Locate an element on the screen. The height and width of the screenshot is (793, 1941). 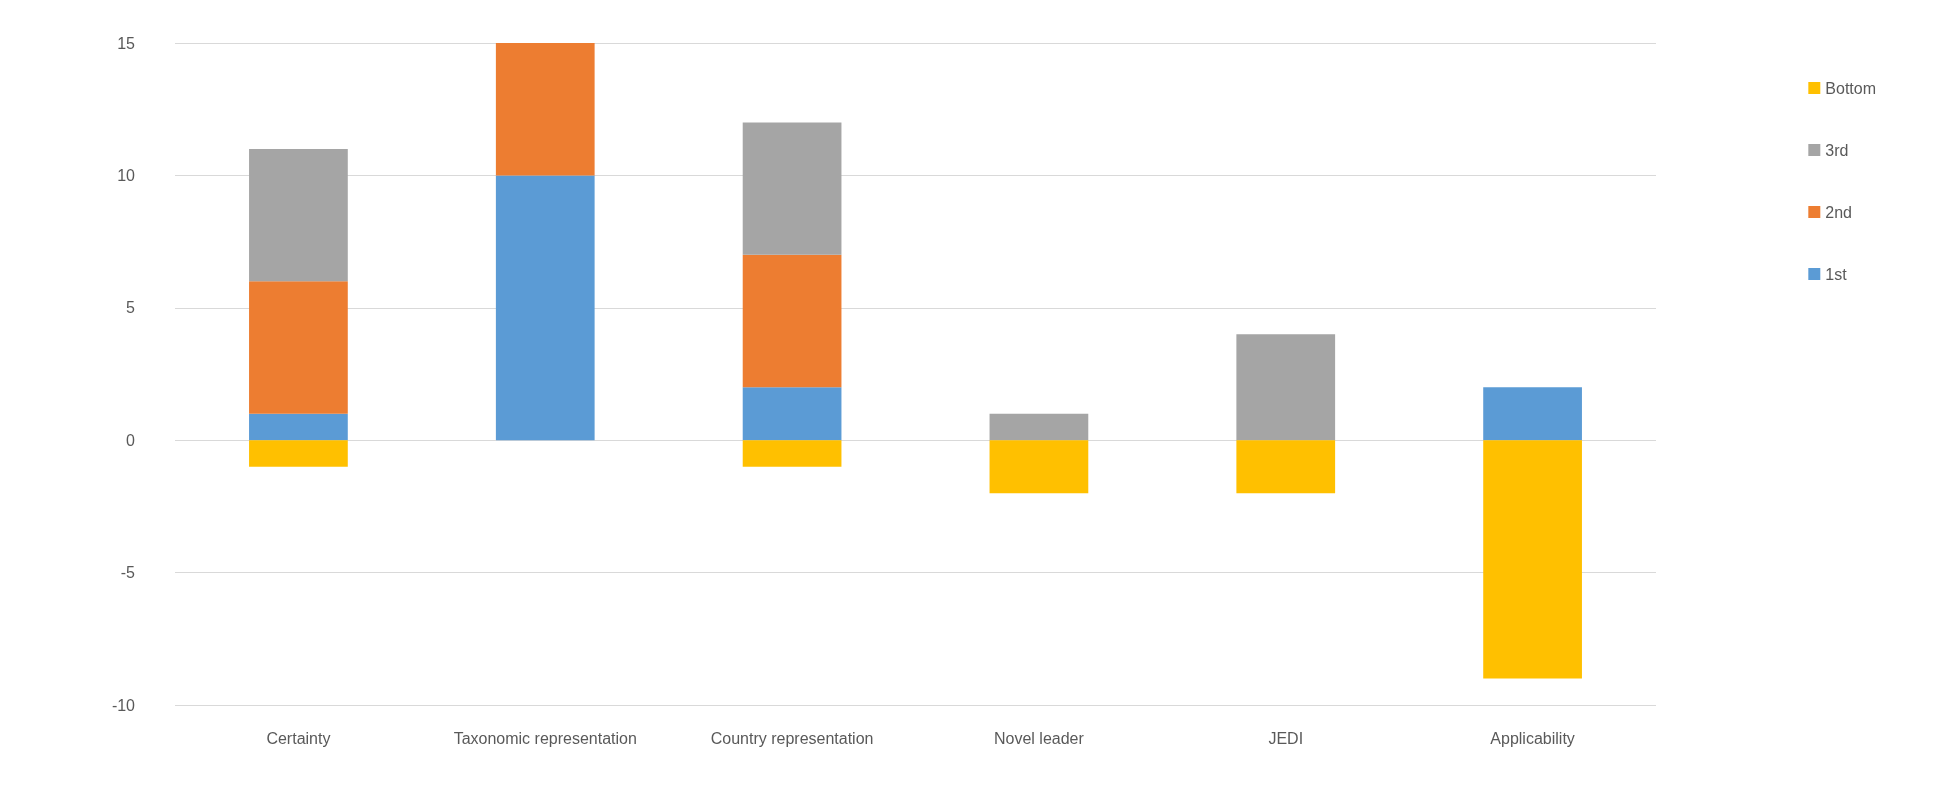
y-tick-label: 10 is located at coordinates (126, 175).